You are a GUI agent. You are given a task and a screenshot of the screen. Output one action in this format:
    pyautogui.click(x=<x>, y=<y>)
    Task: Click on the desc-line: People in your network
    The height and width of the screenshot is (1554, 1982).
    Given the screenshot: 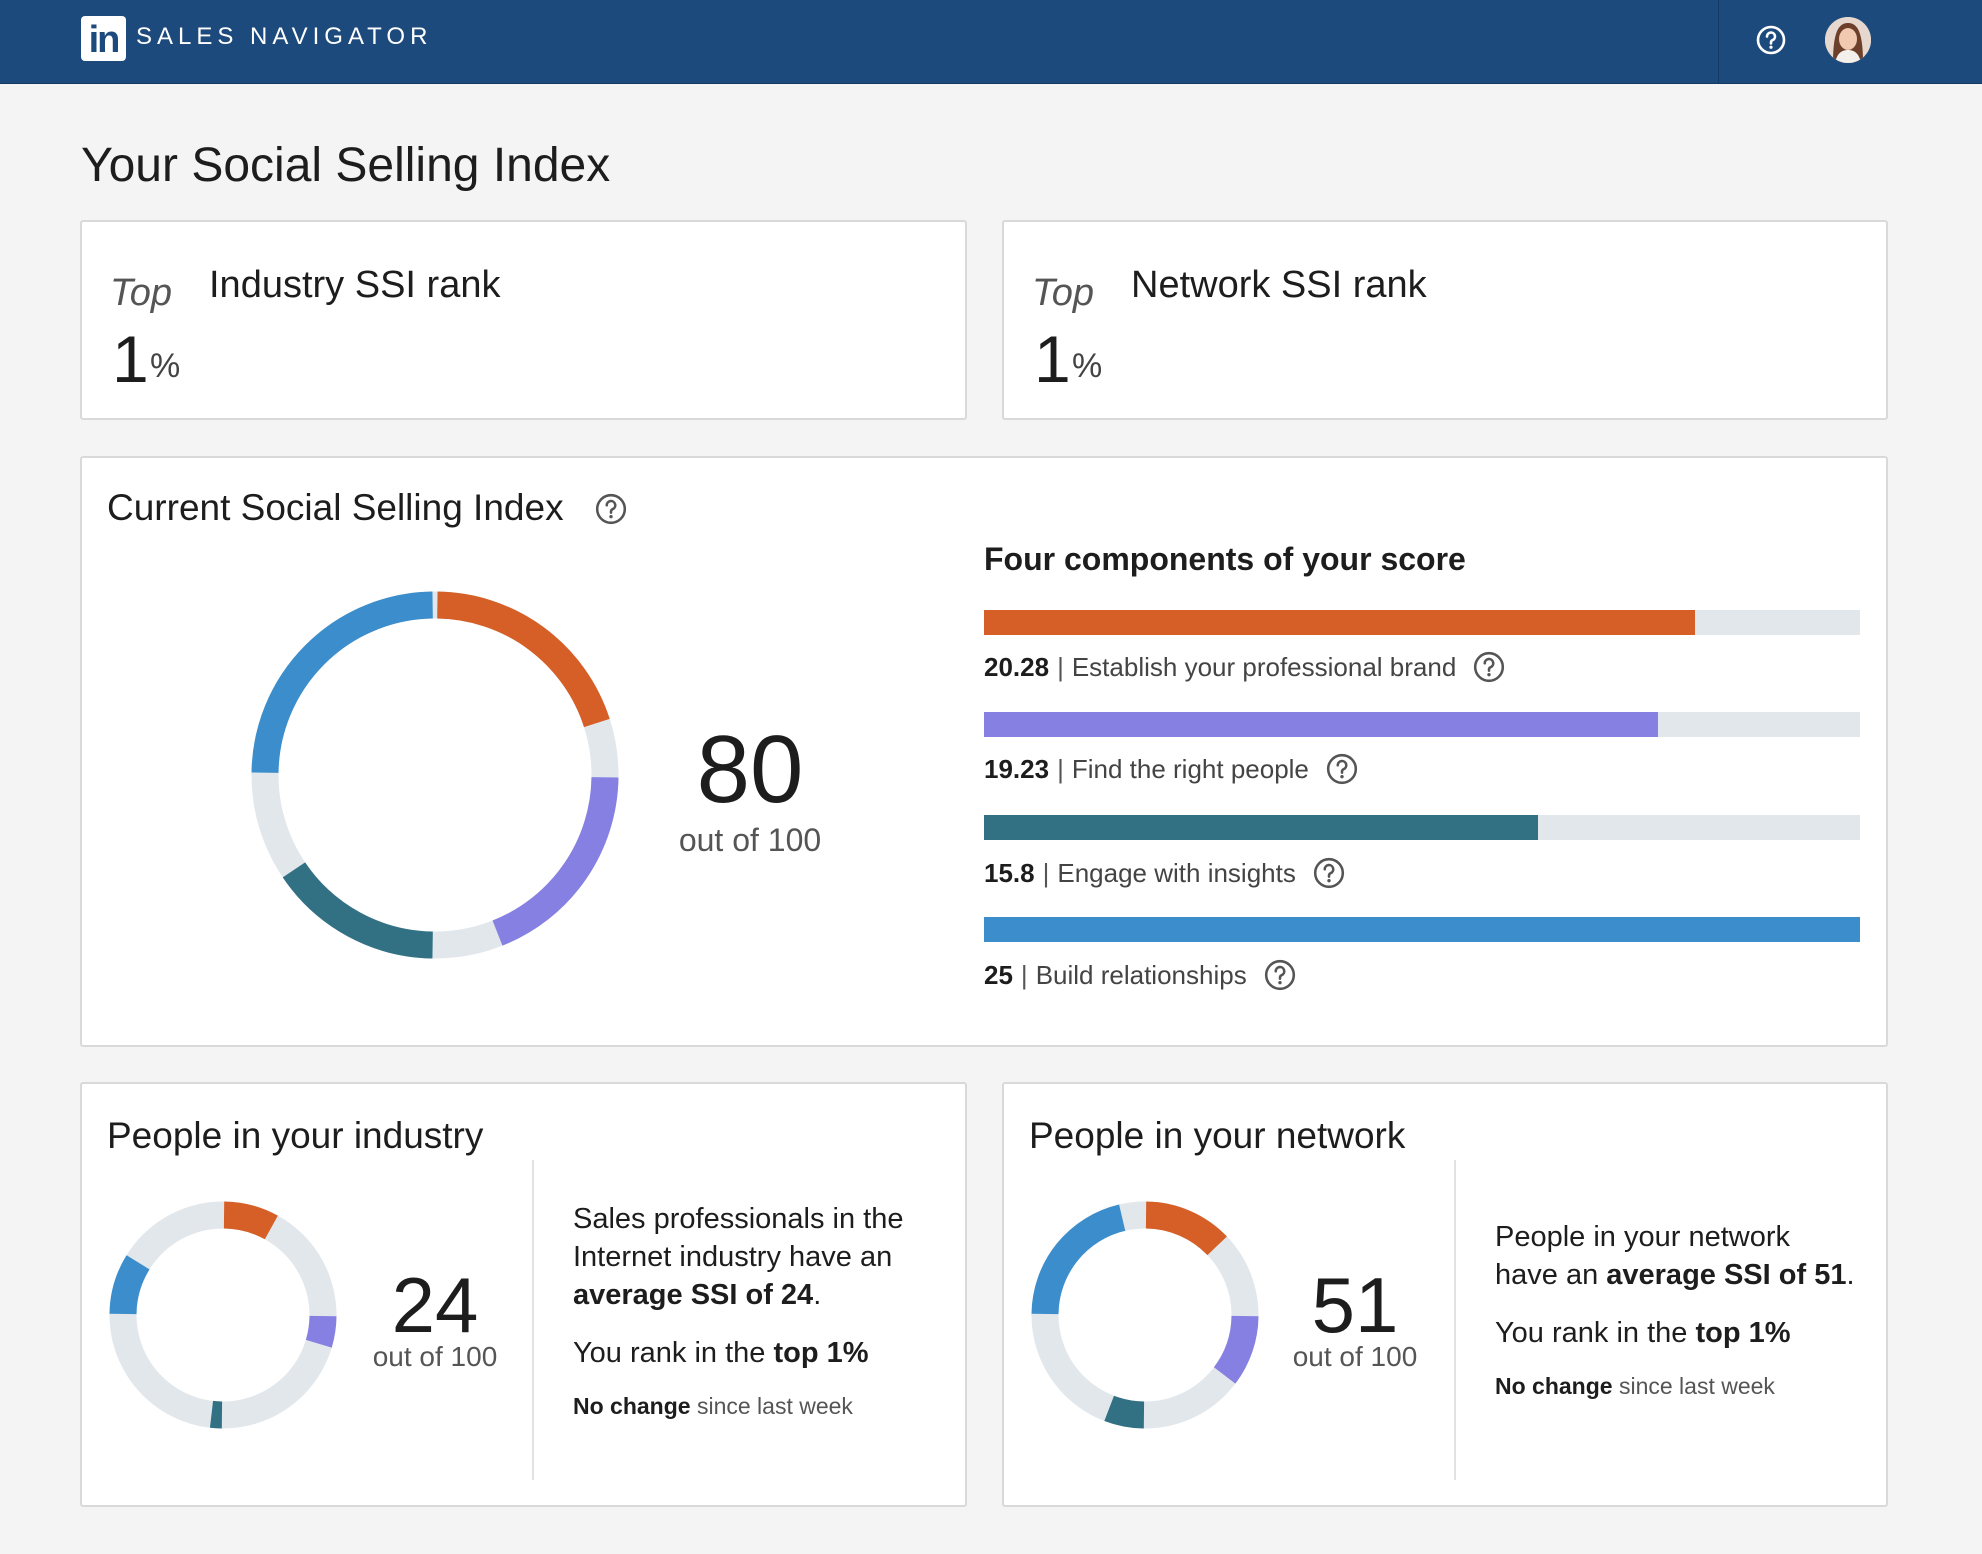 What is the action you would take?
    pyautogui.click(x=1642, y=1237)
    